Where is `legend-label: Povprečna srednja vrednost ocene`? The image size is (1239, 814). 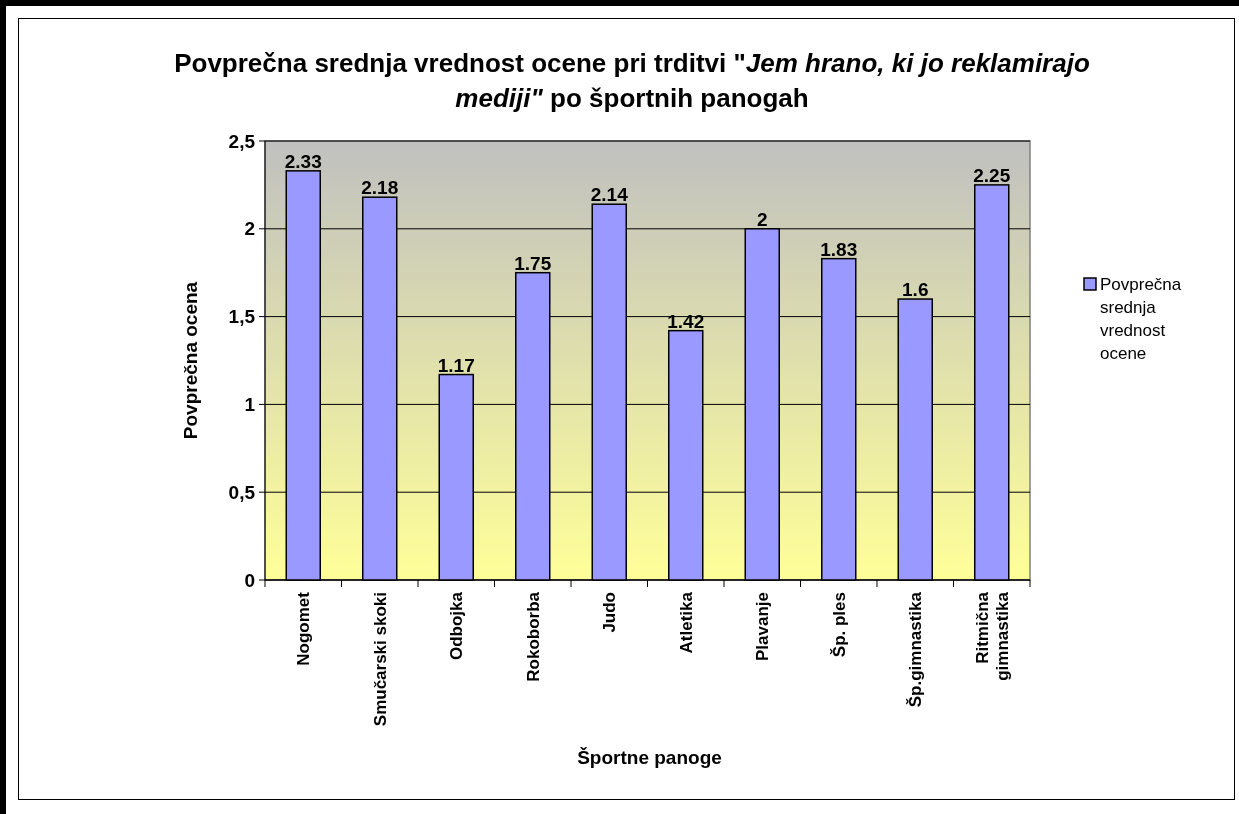
legend-label: Povprečna srednja vrednost ocene is located at coordinates (1141, 319).